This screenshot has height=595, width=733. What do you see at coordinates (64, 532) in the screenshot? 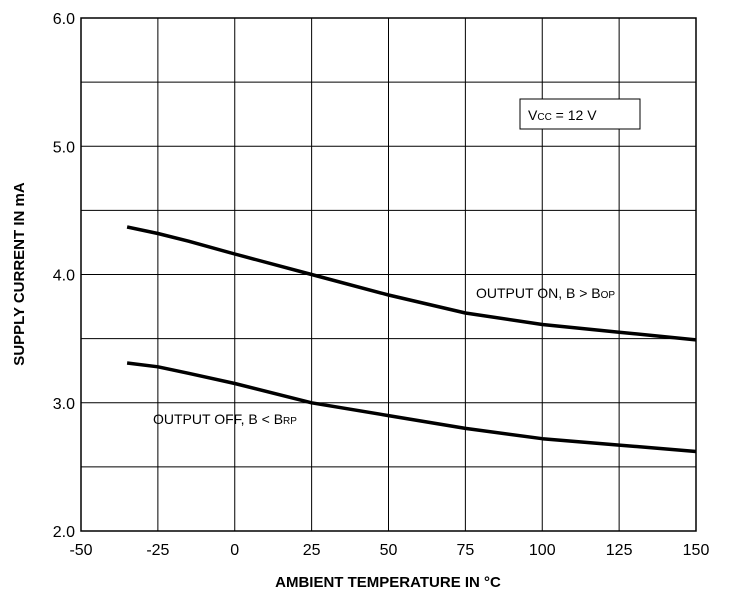
I see `y-tick-label: 2.0` at bounding box center [64, 532].